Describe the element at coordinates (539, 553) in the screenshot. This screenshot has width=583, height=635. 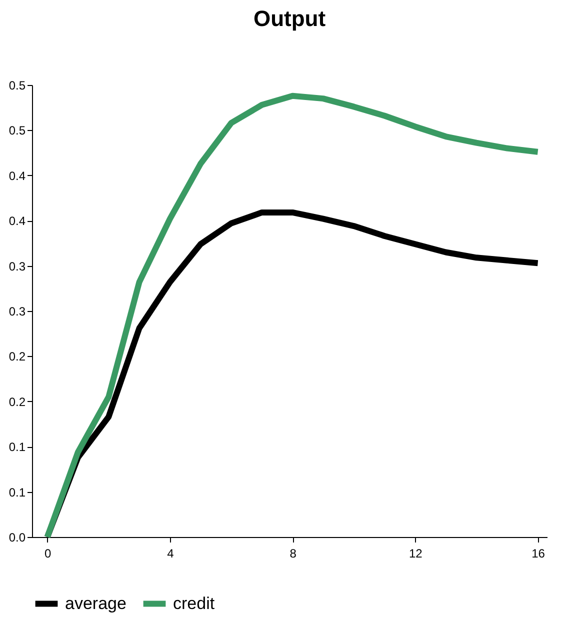
I see `x-tick-label: 16` at that location.